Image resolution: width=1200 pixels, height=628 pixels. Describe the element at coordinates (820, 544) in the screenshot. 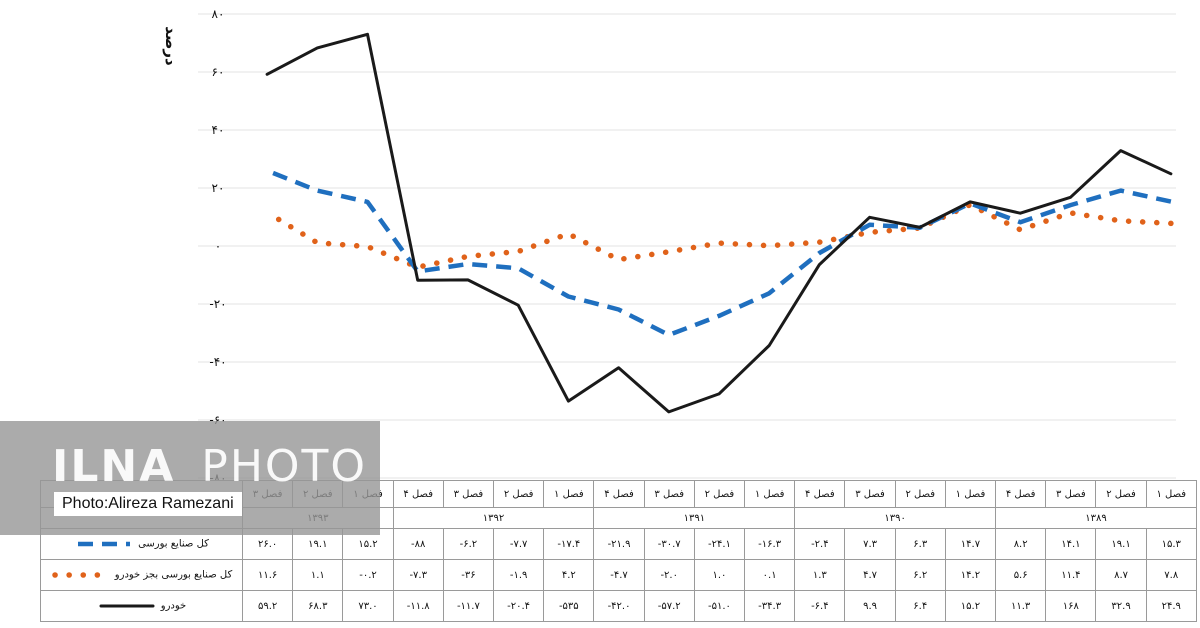

I see `value-cell: -۲.۴` at that location.